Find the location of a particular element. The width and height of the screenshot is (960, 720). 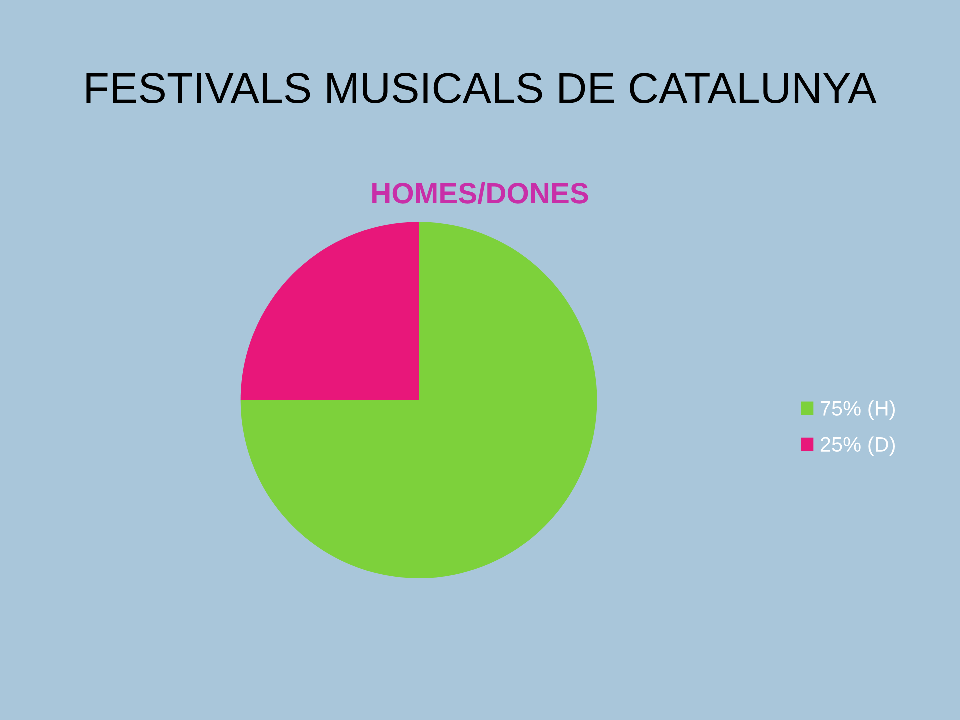

pie-slice is located at coordinates (330, 311).